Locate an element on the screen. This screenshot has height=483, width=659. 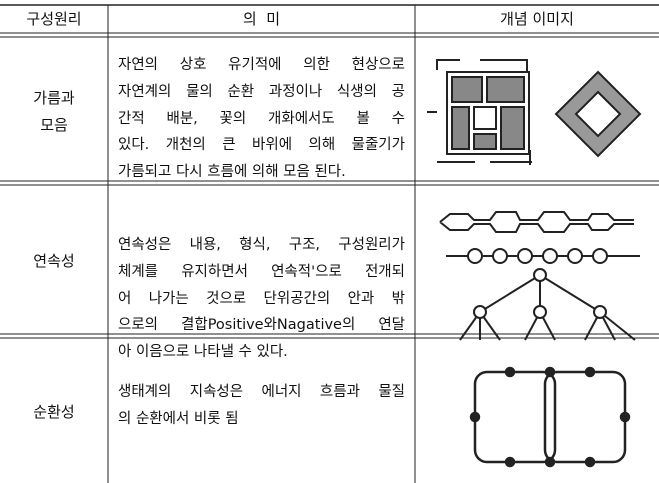
image-continuity is located at coordinates (539, 276).